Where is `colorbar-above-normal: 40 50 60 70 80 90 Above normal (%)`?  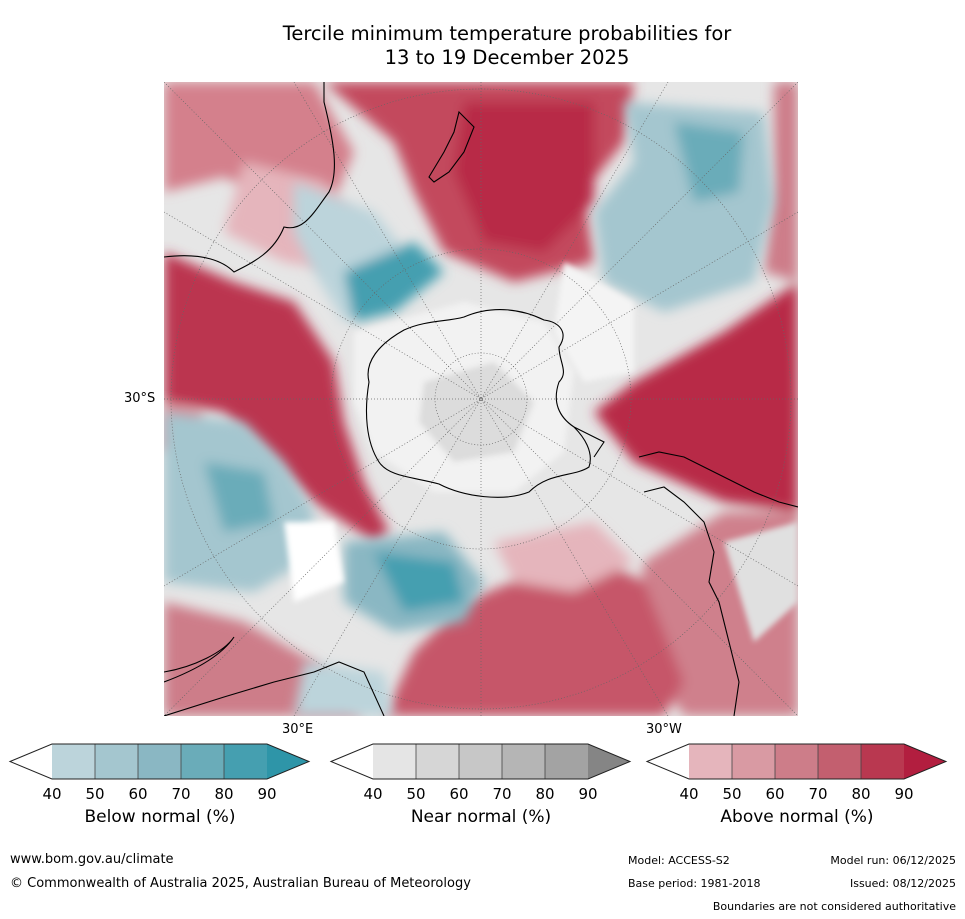
colorbar-above-normal: 40 50 60 70 80 90 Above normal (%) is located at coordinates (796, 793).